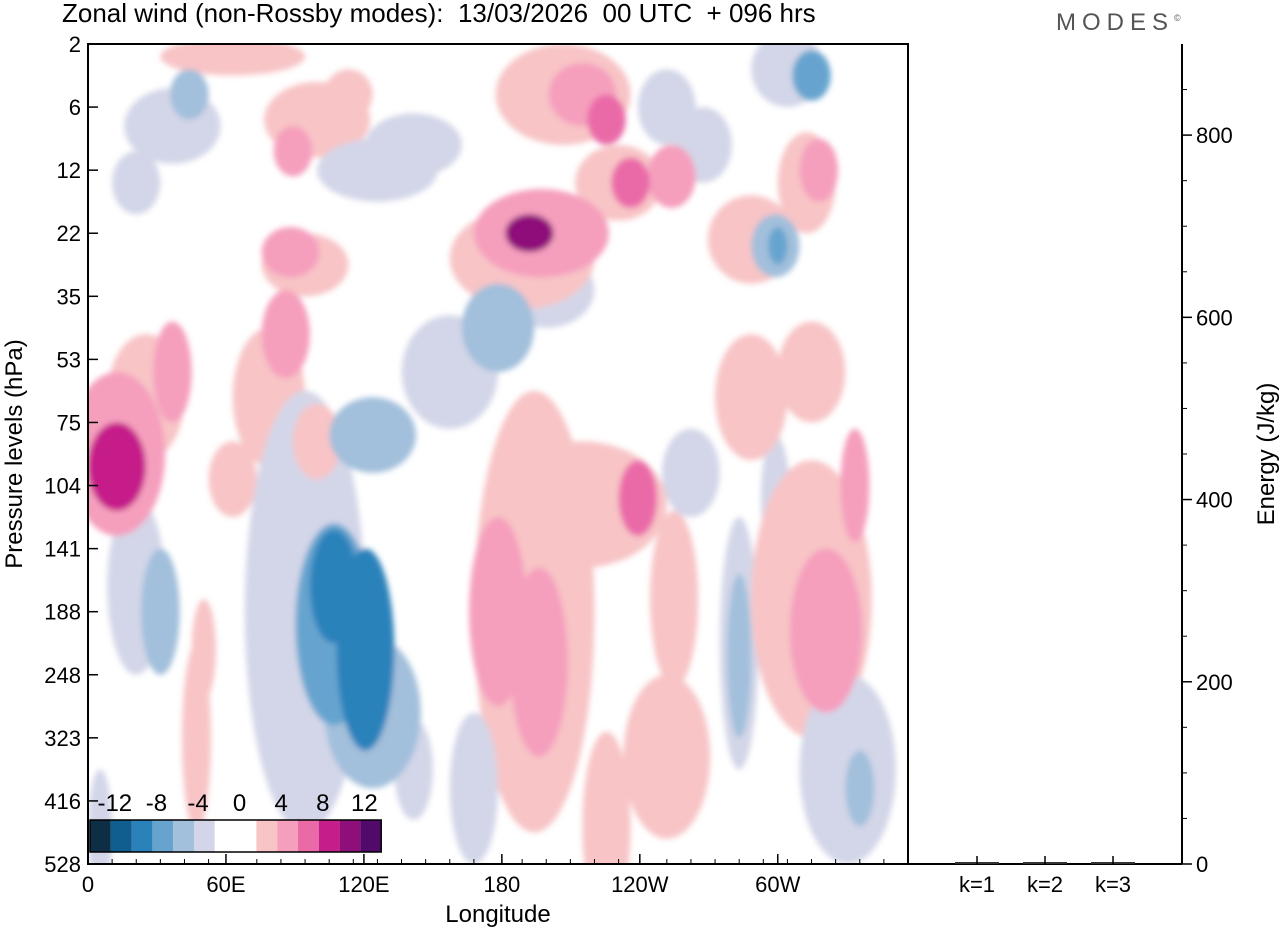 This screenshot has width=1280, height=930. I want to click on x-tick-label-4: 120W, so click(640, 884).